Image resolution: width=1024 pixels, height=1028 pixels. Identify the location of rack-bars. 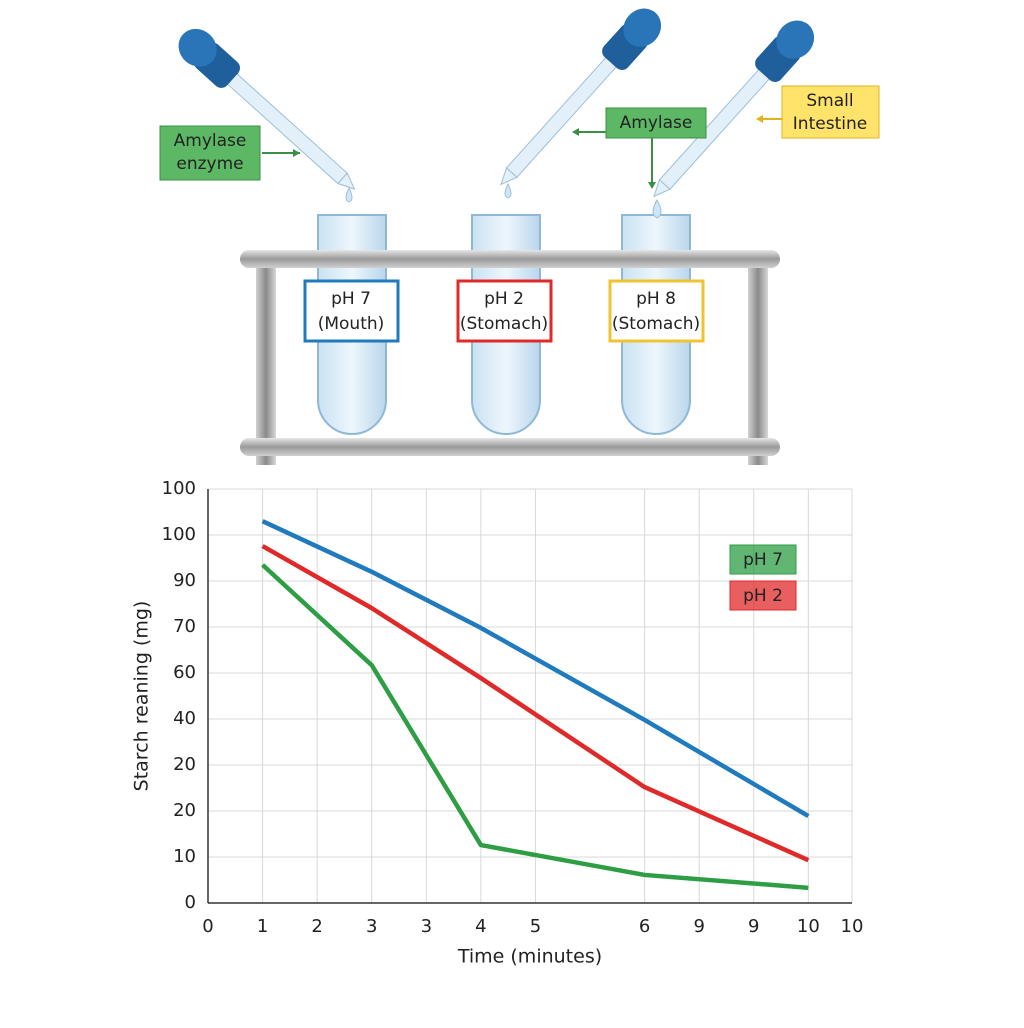
(510, 353).